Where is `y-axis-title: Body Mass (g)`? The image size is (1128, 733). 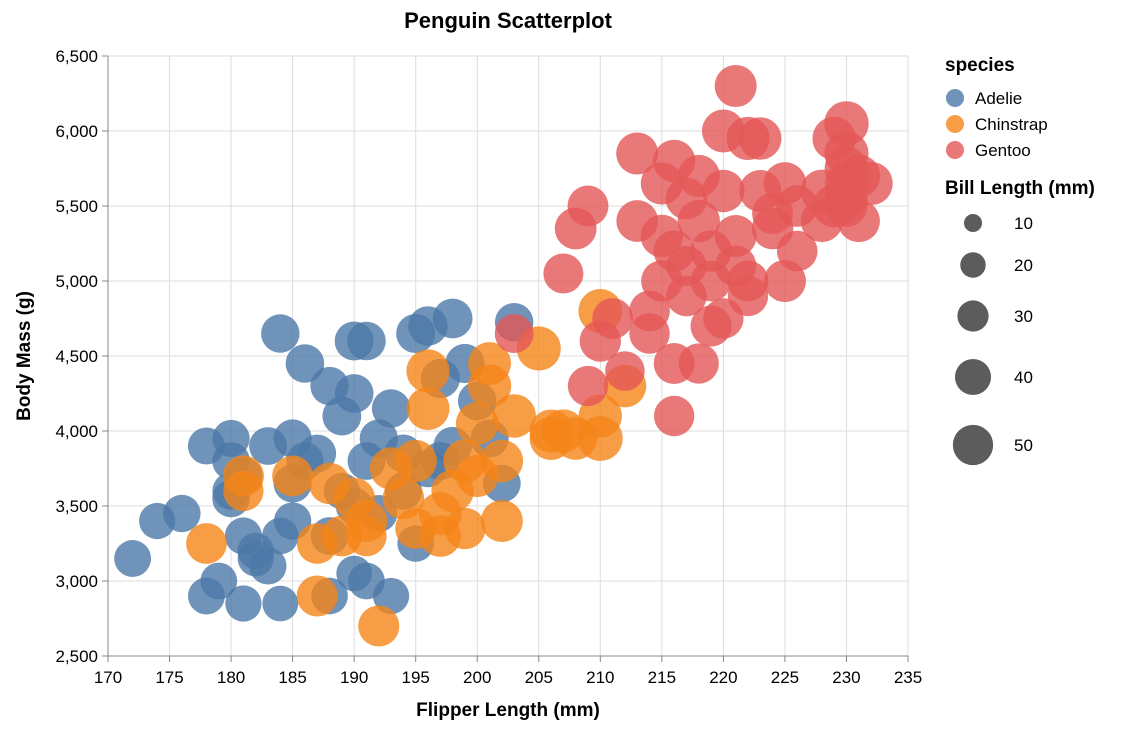 y-axis-title: Body Mass (g) is located at coordinates (24, 356).